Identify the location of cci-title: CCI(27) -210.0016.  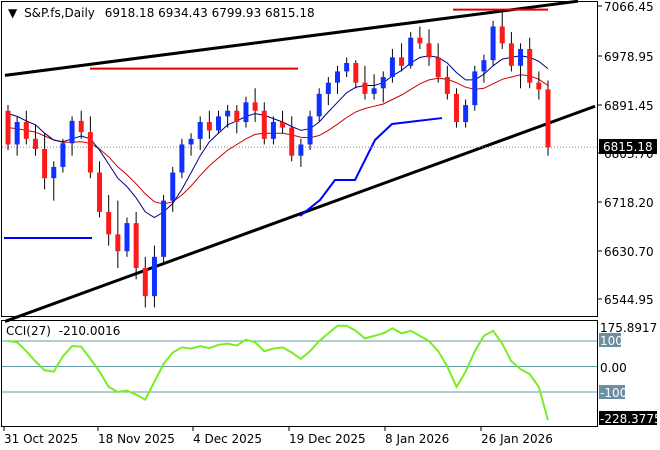
(63, 331).